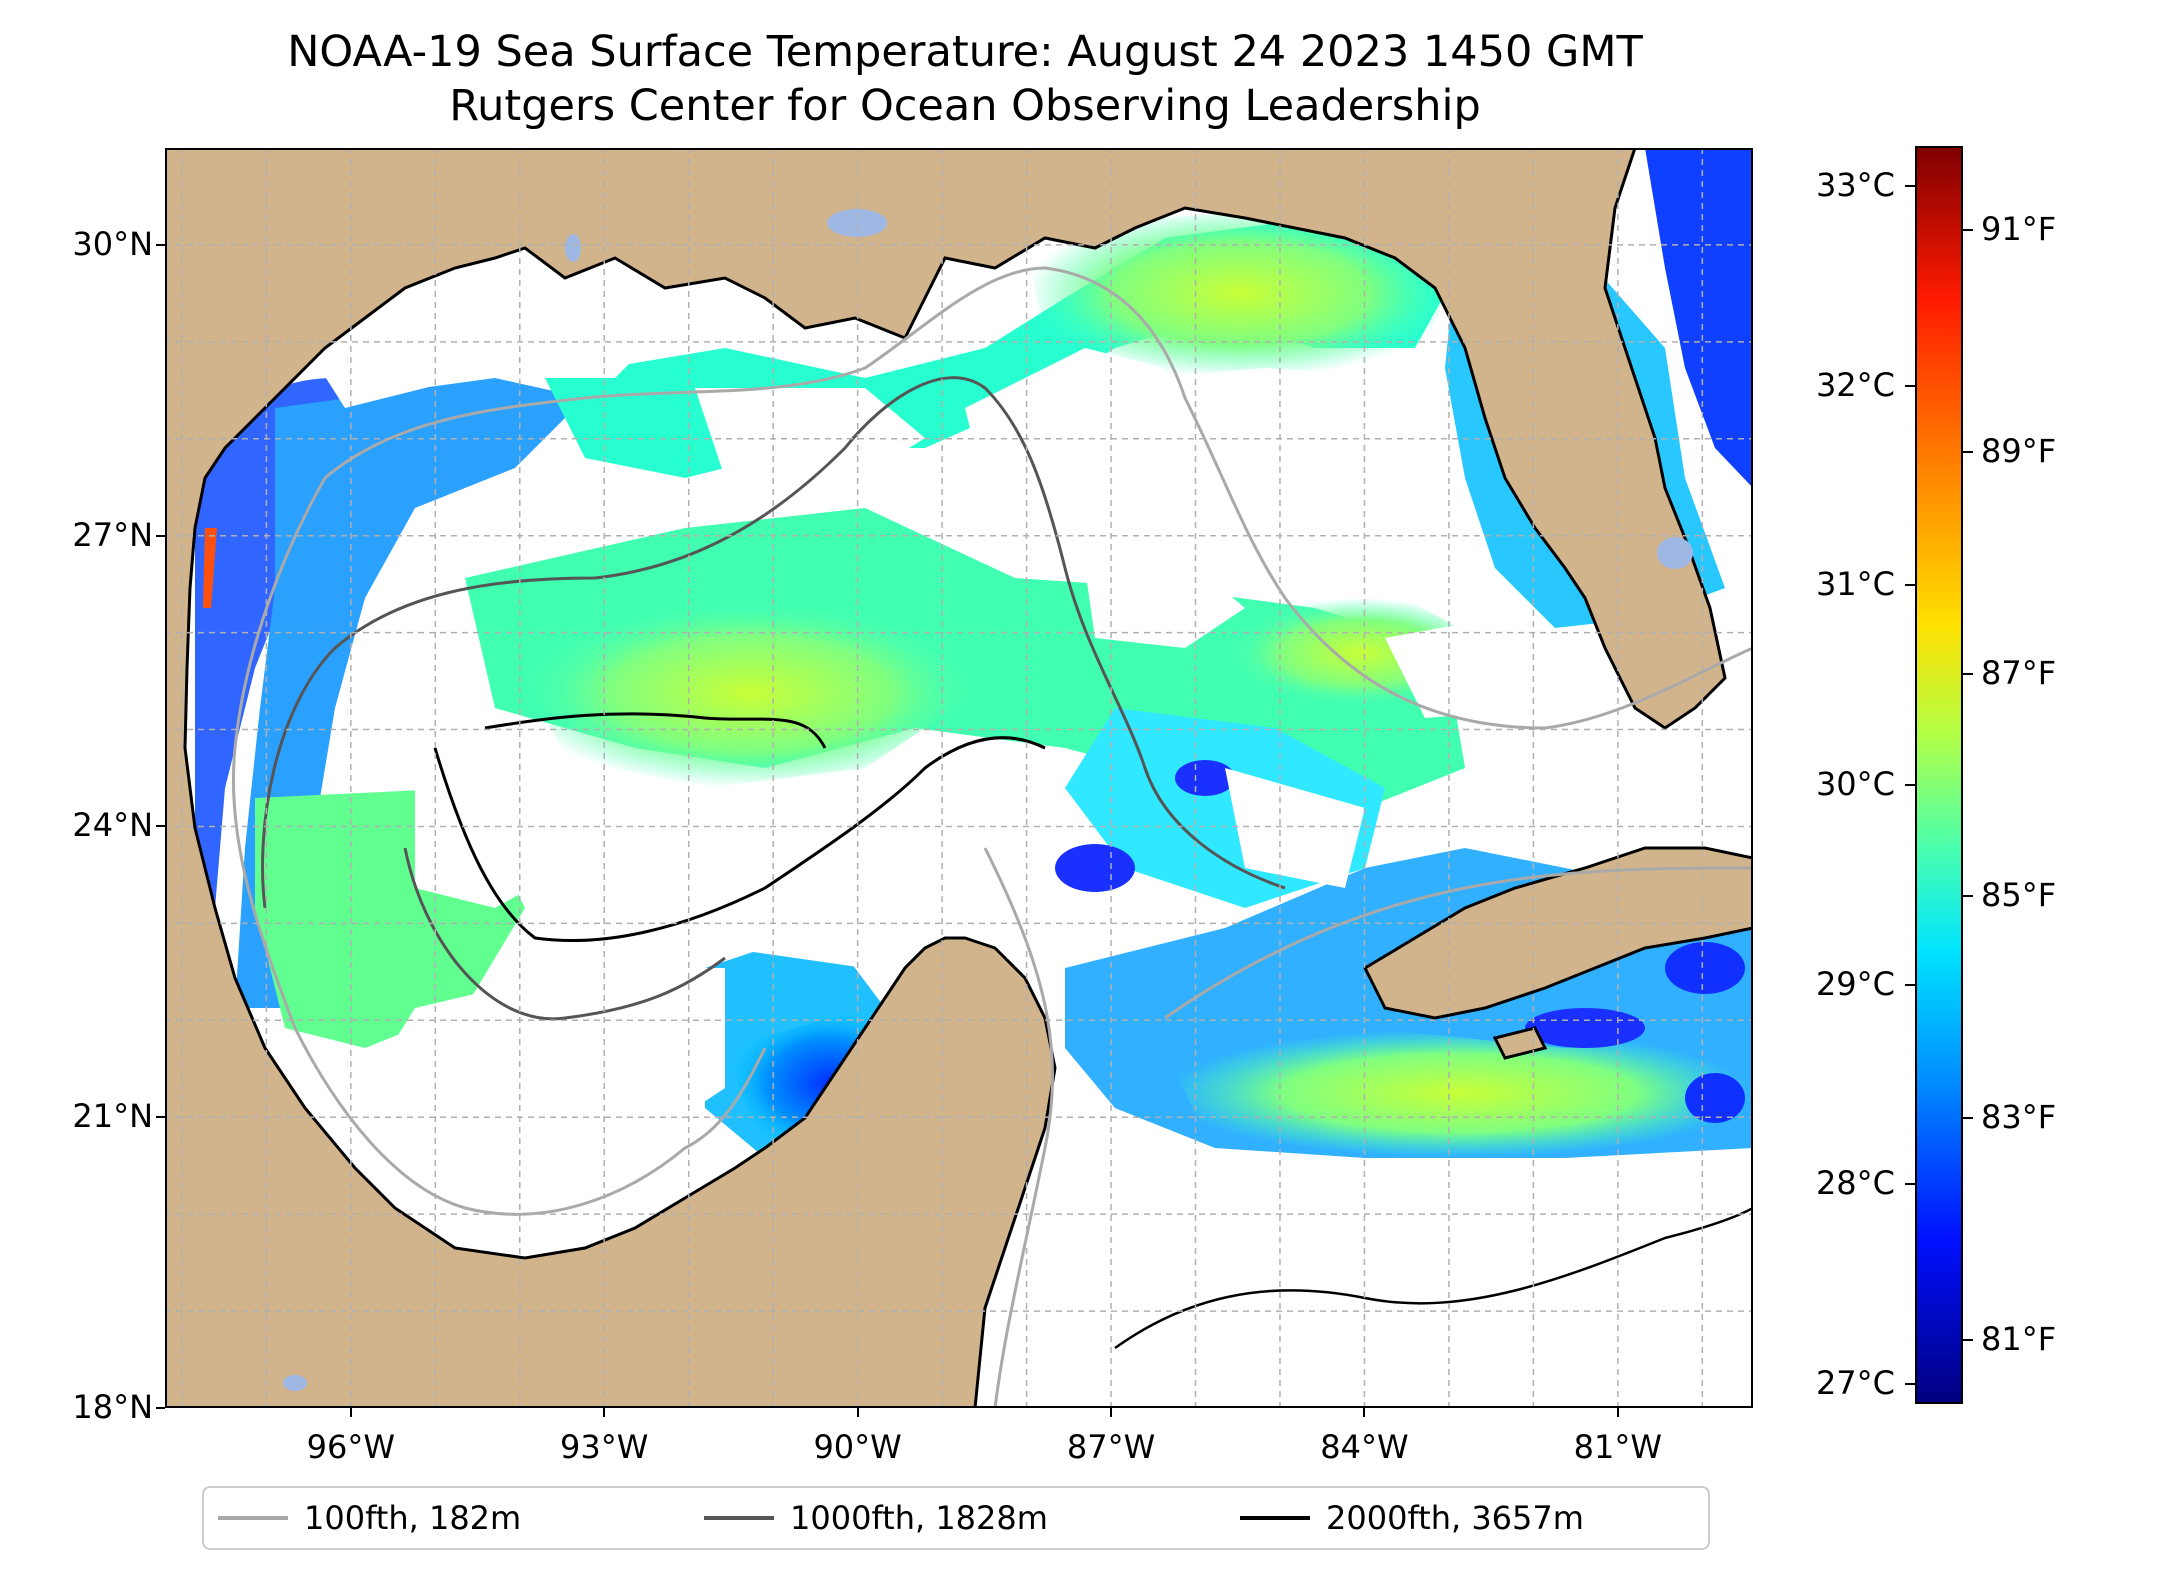  What do you see at coordinates (112, 1116) in the screenshot?
I see `latitude-tick-label: 21°N` at bounding box center [112, 1116].